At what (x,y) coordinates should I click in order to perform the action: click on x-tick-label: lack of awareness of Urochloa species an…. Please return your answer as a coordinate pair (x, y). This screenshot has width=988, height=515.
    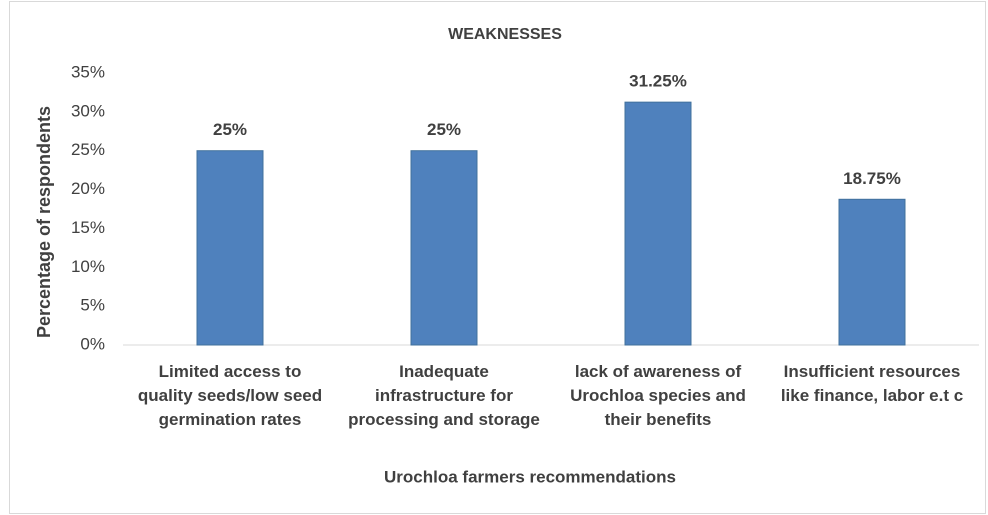
    Looking at the image, I should click on (658, 395).